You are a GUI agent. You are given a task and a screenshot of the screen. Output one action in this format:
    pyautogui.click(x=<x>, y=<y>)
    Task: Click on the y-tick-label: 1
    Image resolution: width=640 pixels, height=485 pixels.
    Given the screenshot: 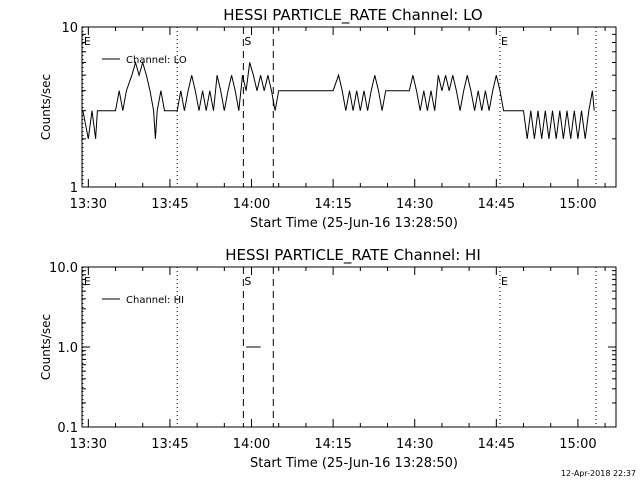 What is the action you would take?
    pyautogui.click(x=74, y=188)
    